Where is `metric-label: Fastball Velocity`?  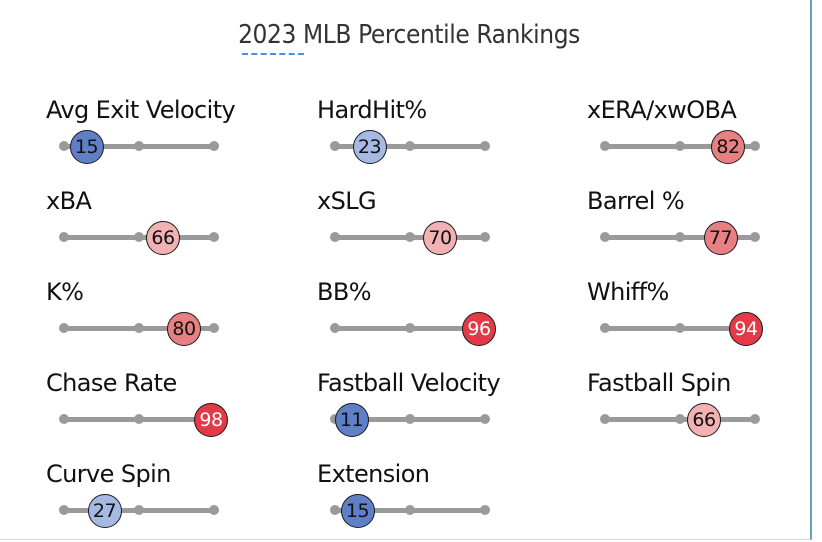 metric-label: Fastball Velocity is located at coordinates (409, 383).